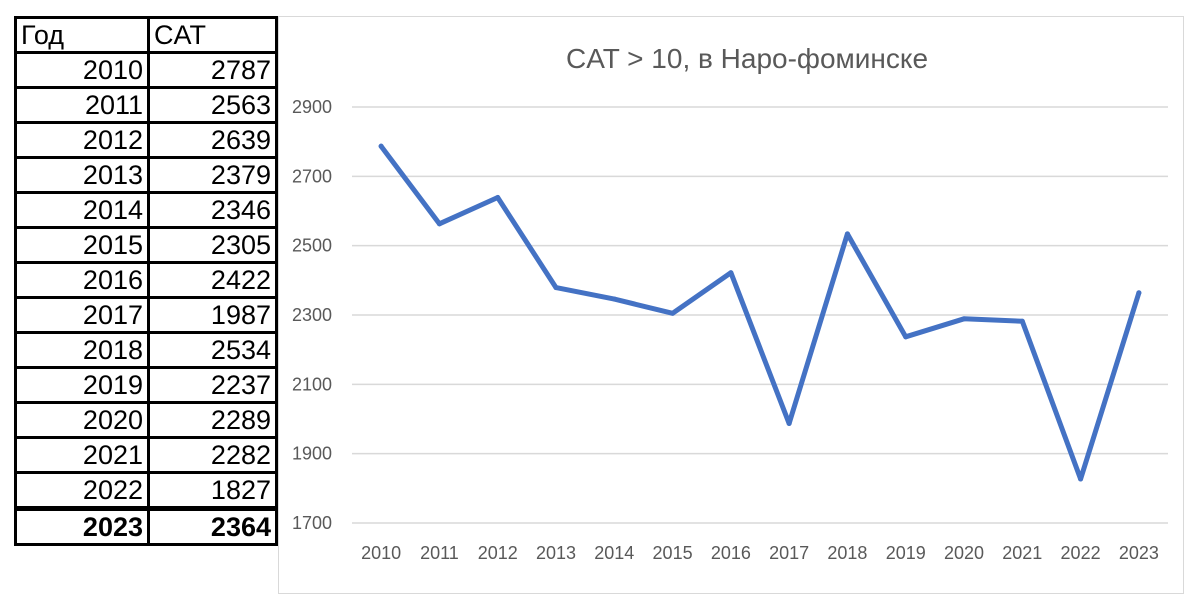 Image resolution: width=1200 pixels, height=610 pixels. I want to click on table-header-cat: CAT, so click(212, 35).